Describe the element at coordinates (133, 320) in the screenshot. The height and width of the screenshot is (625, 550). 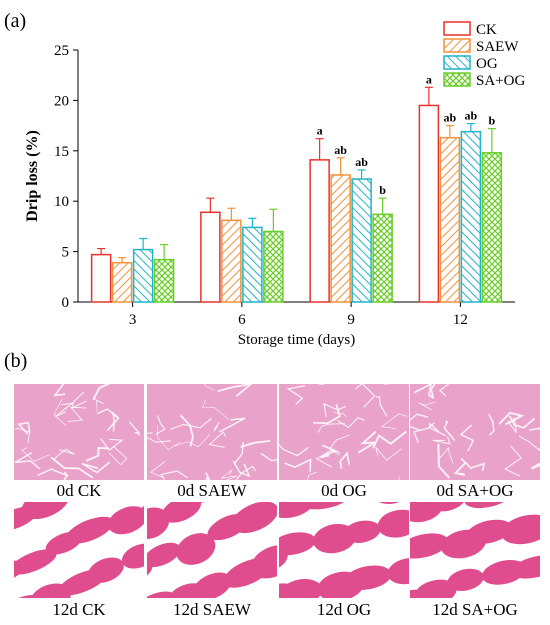
I see `x-tick-label: 3` at that location.